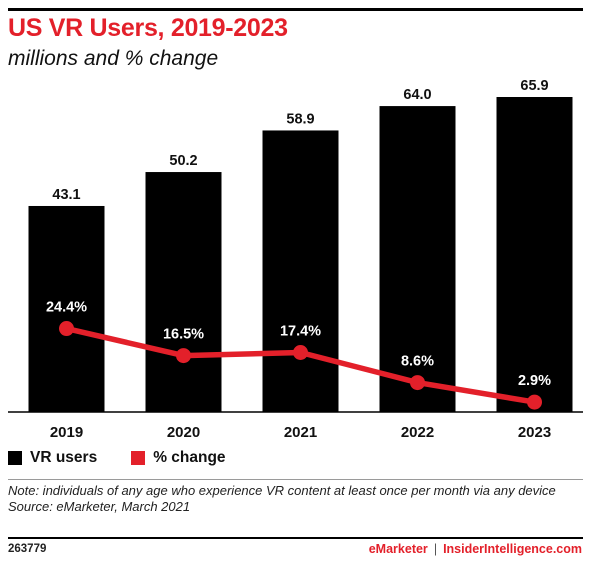 The height and width of the screenshot is (563, 591). What do you see at coordinates (183, 161) in the screenshot?
I see `bar-value-label: 50.2` at bounding box center [183, 161].